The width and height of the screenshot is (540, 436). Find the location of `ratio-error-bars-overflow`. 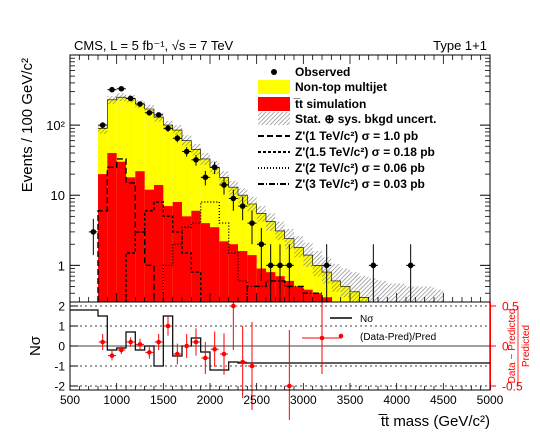

ratio-error-bars-overflow is located at coordinates (212, 350).